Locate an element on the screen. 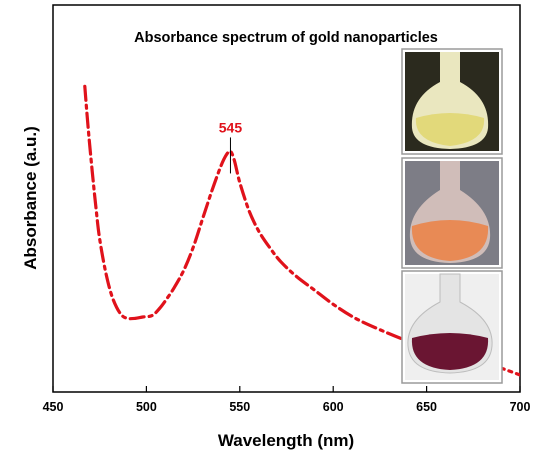 Image resolution: width=550 pixels, height=464 pixels. photo-inset-yellow-flask is located at coordinates (452, 101).